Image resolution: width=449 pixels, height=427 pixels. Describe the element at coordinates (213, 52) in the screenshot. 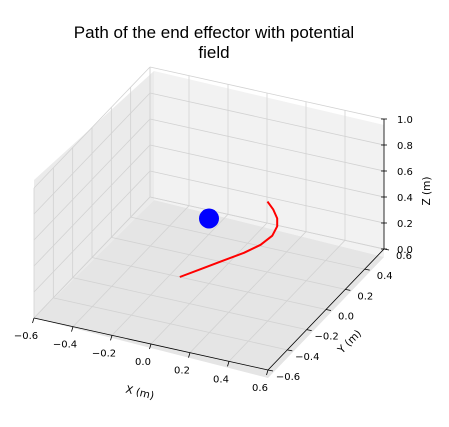

I see `chart-title-line-2: field` at that location.